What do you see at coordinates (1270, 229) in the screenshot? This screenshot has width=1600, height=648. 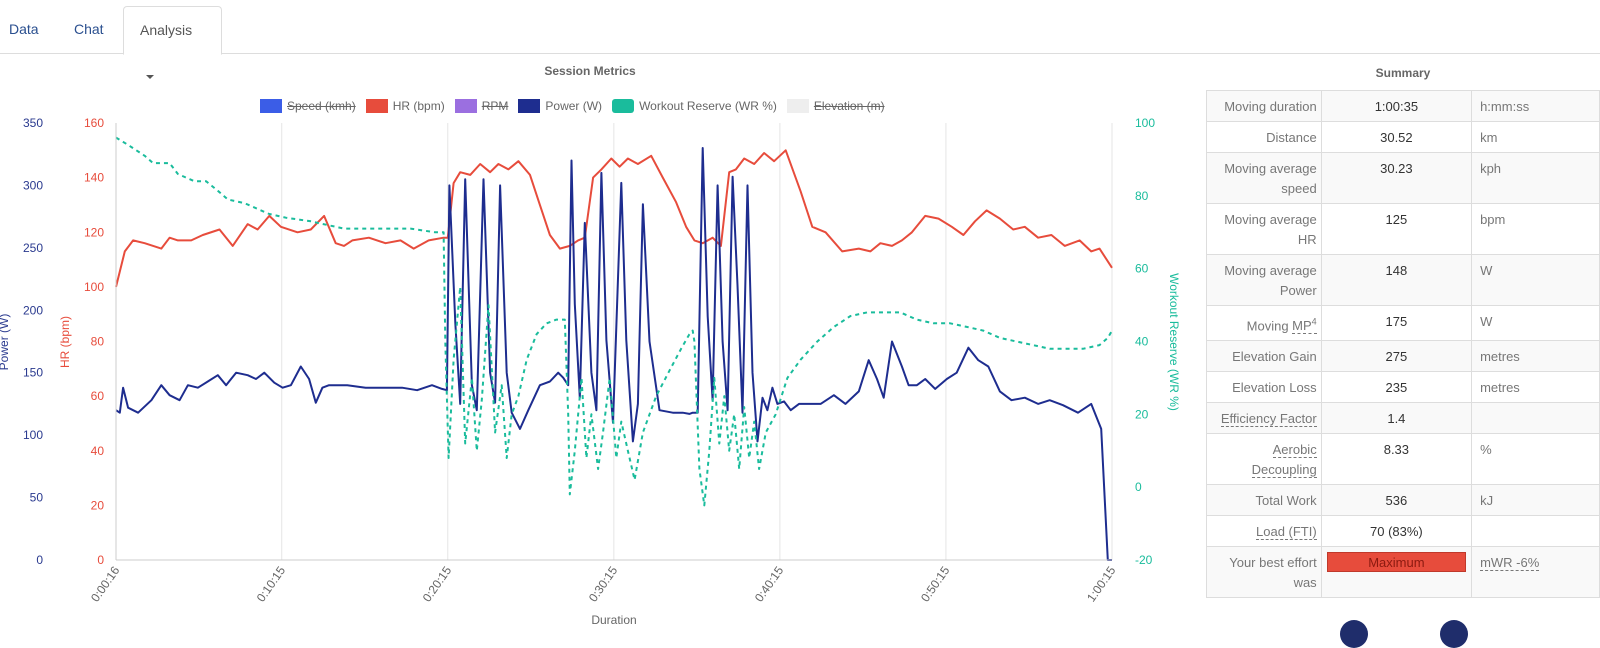 I see `label-text: Moving average HR` at bounding box center [1270, 229].